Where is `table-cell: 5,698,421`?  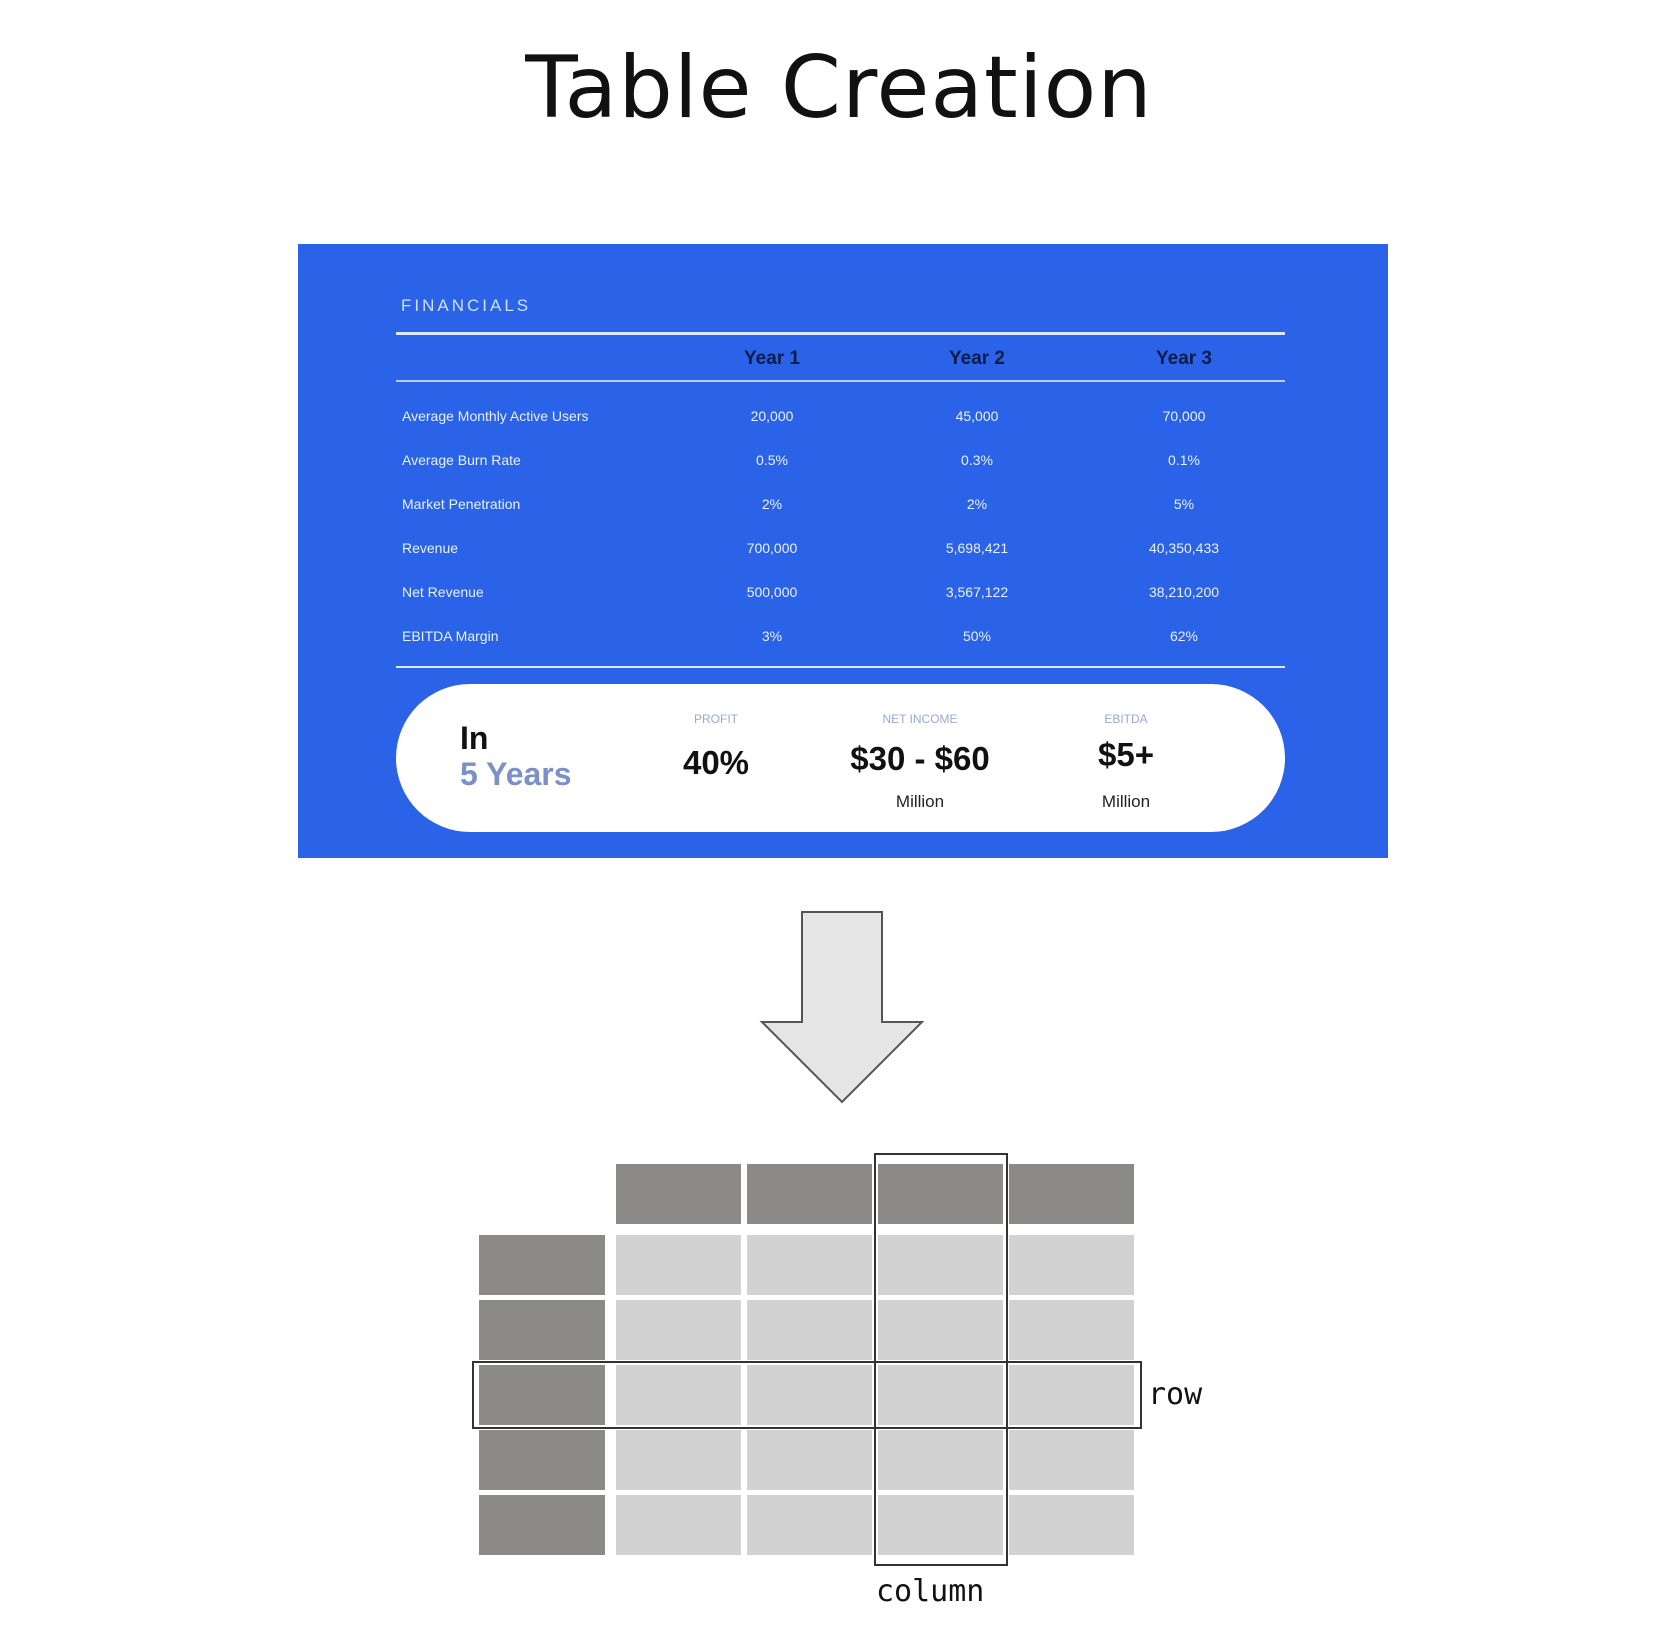
table-cell: 5,698,421 is located at coordinates (977, 548).